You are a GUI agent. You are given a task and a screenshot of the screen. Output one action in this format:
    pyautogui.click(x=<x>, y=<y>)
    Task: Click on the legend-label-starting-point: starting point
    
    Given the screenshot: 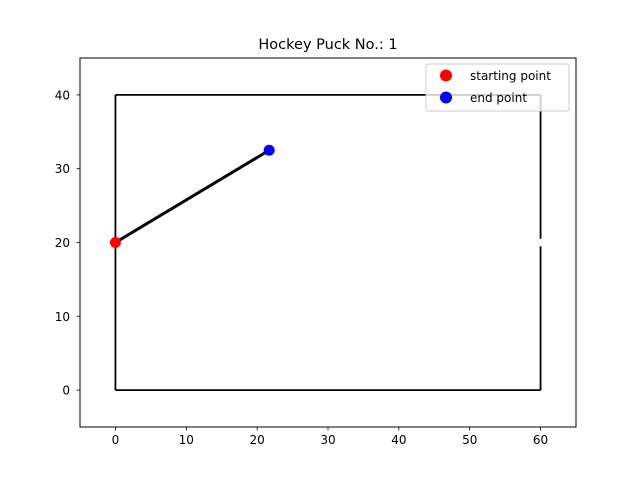 What is the action you would take?
    pyautogui.click(x=510, y=76)
    